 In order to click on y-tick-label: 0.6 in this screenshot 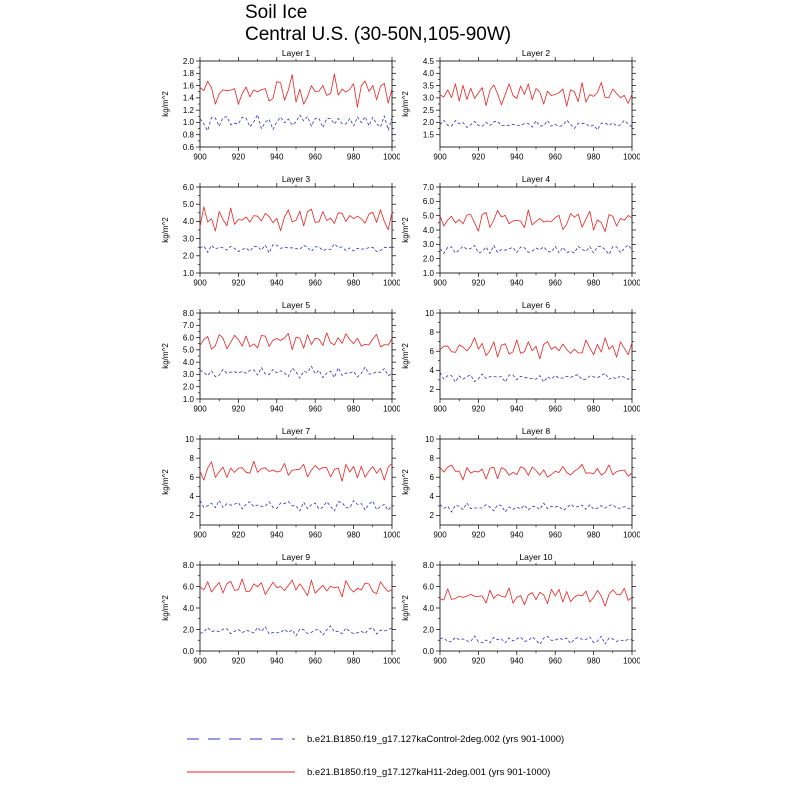, I will do `click(189, 147)`.